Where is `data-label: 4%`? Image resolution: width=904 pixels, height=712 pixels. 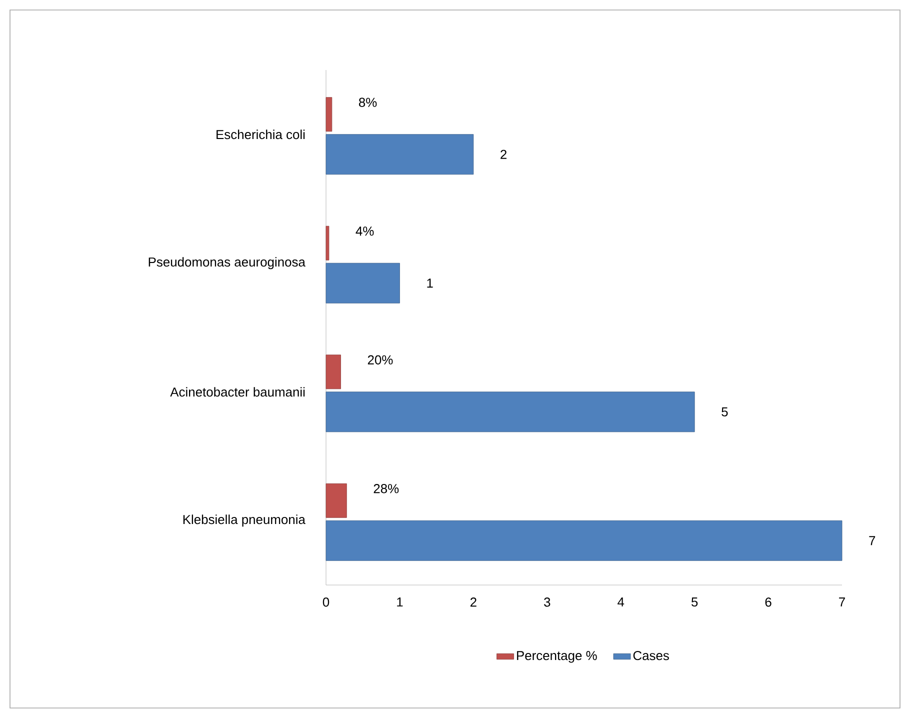
data-label: 4% is located at coordinates (365, 231).